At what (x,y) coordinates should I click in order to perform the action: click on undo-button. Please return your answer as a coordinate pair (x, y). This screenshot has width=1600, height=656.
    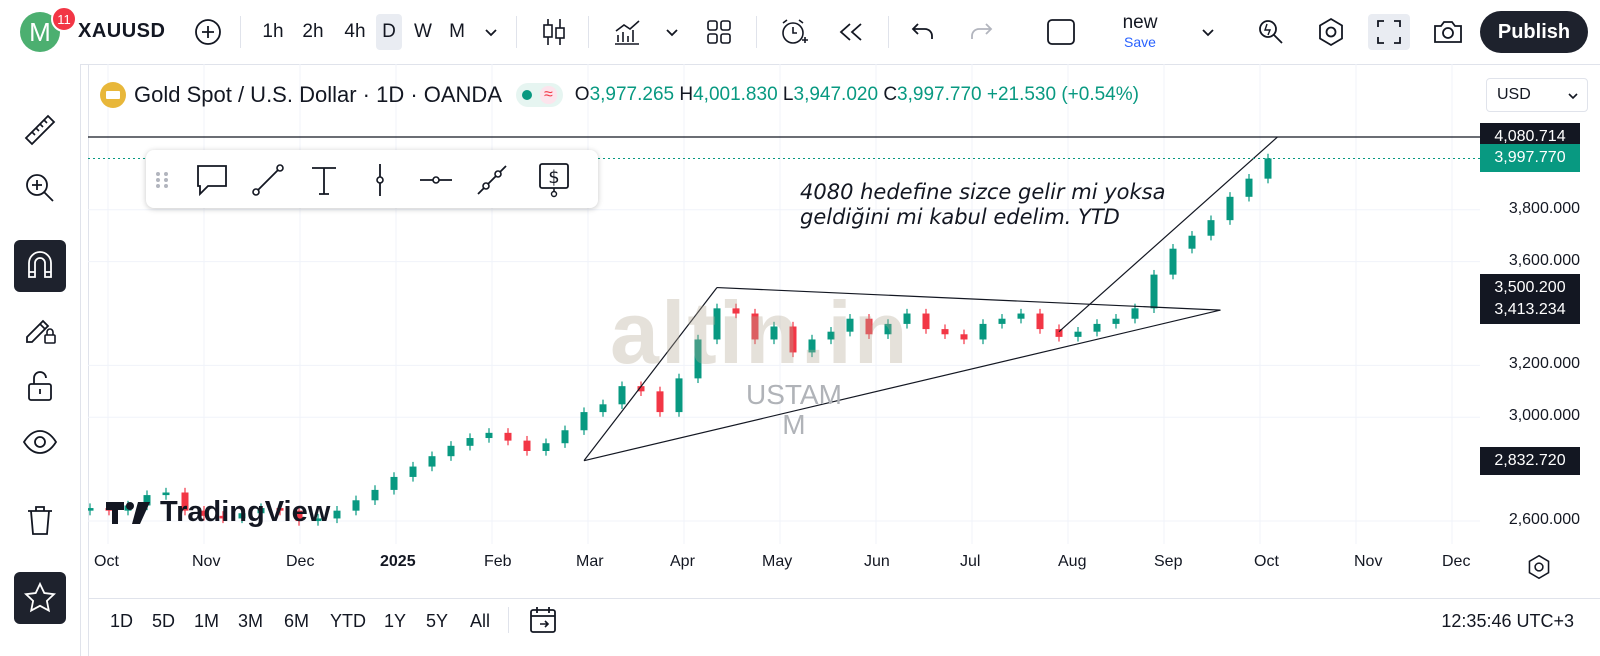
    Looking at the image, I should click on (923, 32).